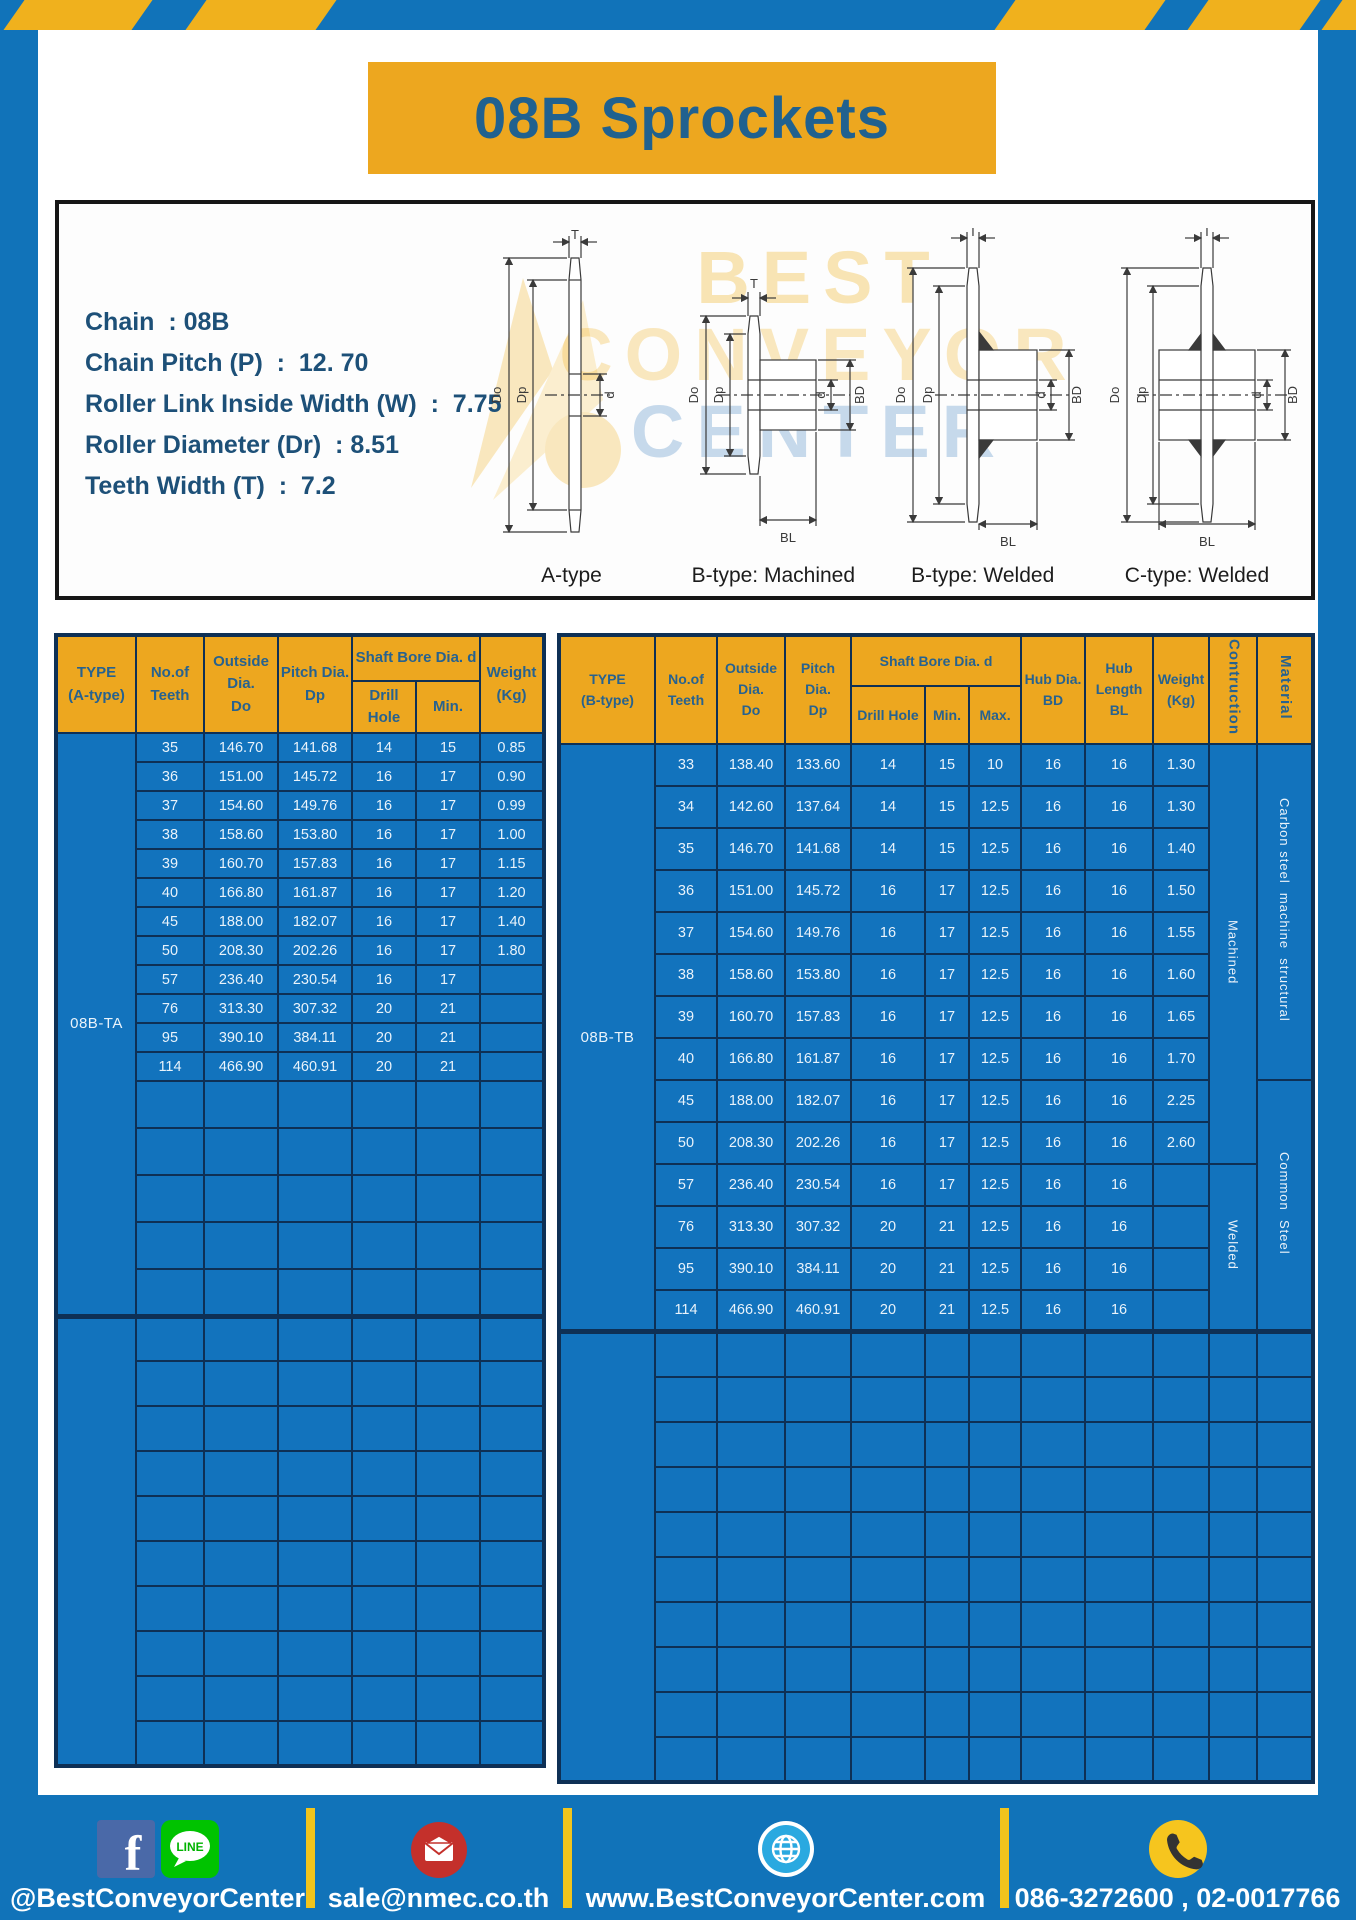 Image resolution: width=1356 pixels, height=1920 pixels. I want to click on decorative-stripe, so click(1254, 15).